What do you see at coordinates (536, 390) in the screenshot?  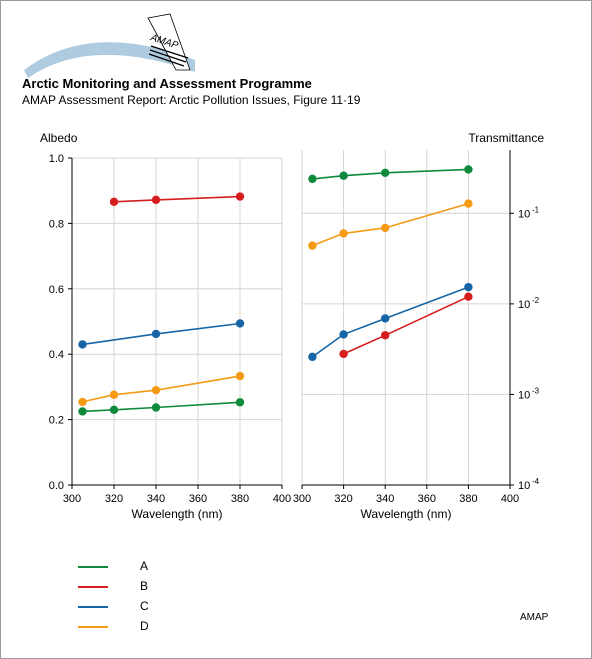 I see `y-tick-exponent: -3` at bounding box center [536, 390].